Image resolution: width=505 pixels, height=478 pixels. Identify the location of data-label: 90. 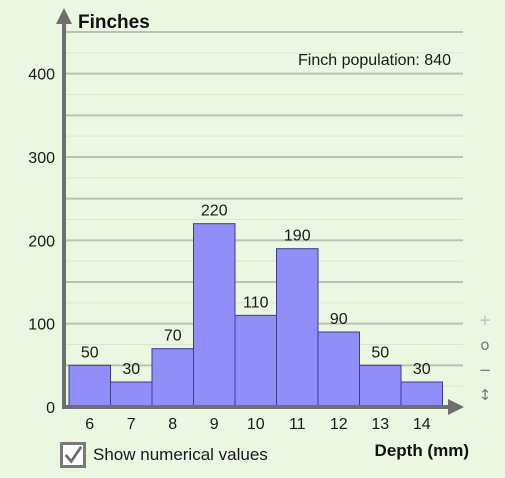
(339, 319).